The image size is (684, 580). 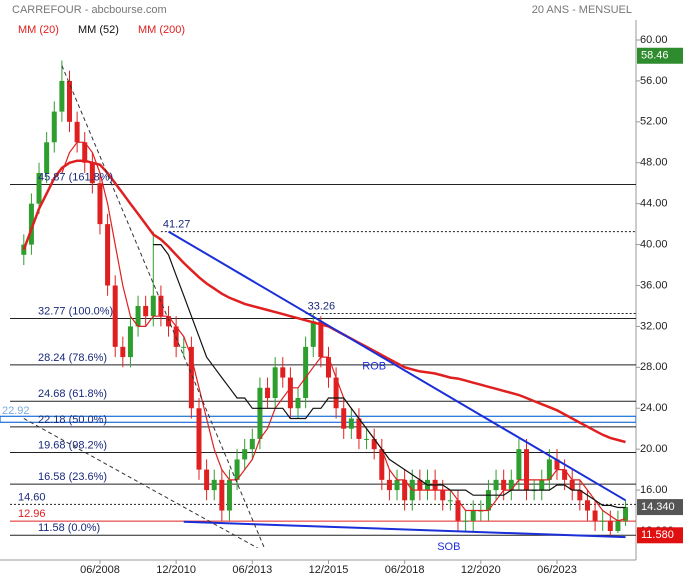 What do you see at coordinates (141, 483) in the screenshot?
I see `trend-line` at bounding box center [141, 483].